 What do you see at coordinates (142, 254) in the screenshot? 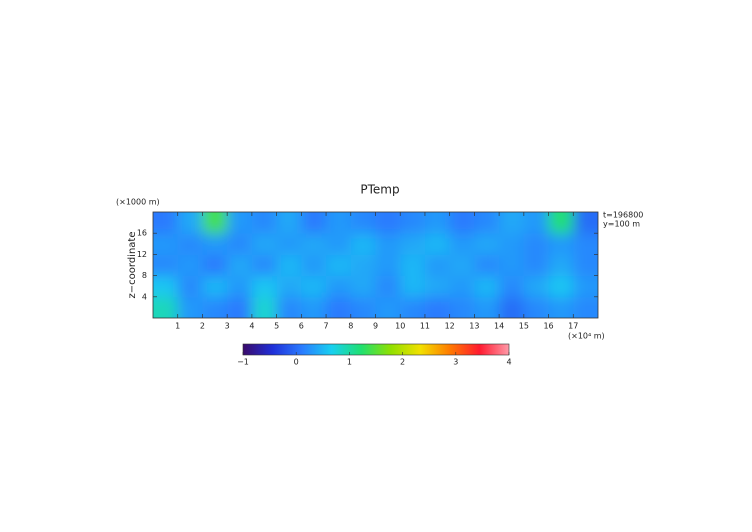
I see `y-tick-label: 12` at bounding box center [142, 254].